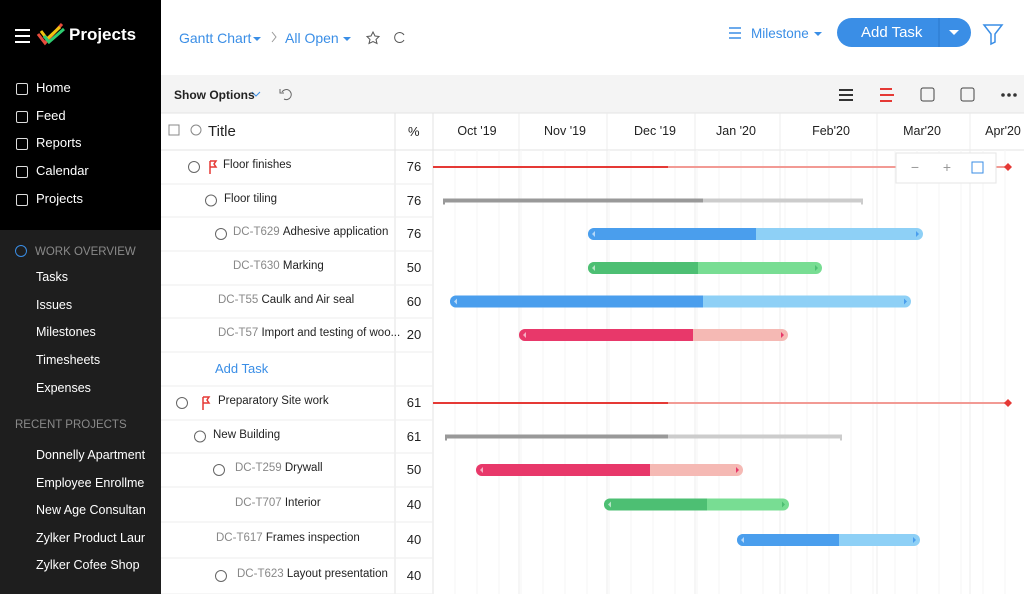 The image size is (1024, 594). I want to click on calendar-icon, so click(927, 94).